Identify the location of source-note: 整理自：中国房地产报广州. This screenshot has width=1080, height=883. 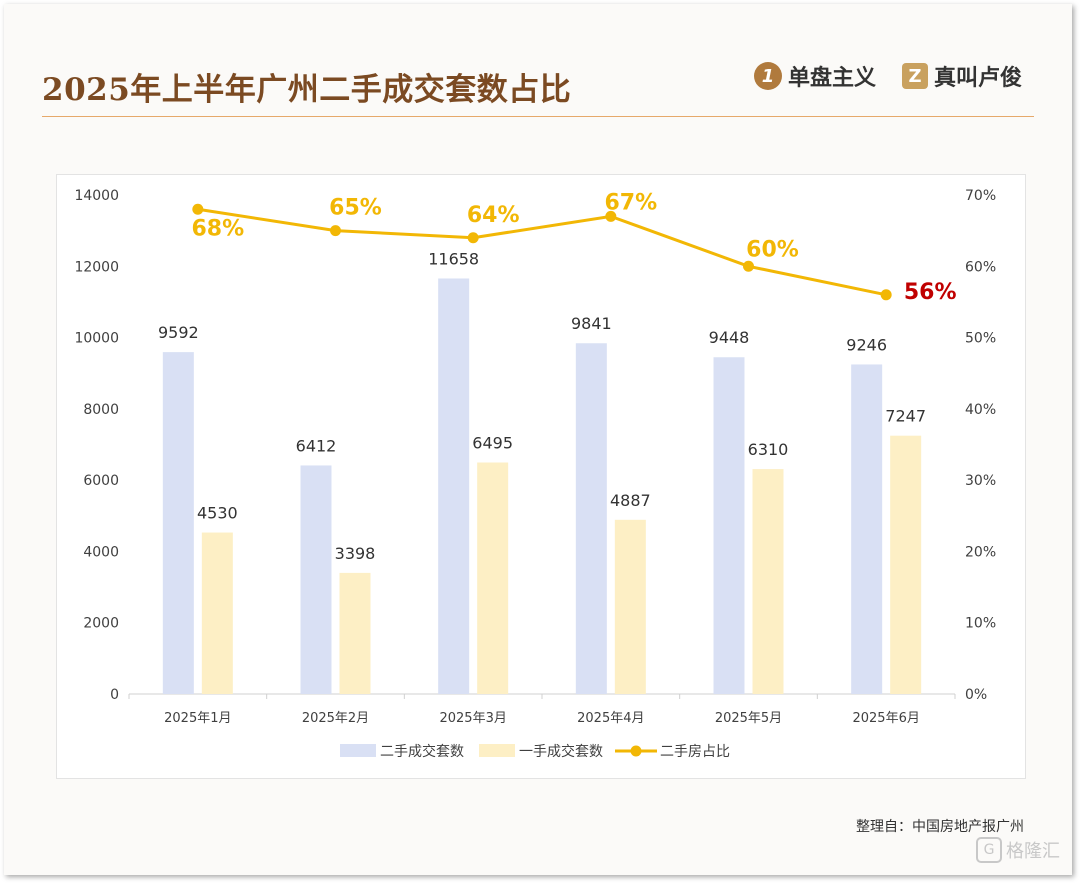
(940, 827).